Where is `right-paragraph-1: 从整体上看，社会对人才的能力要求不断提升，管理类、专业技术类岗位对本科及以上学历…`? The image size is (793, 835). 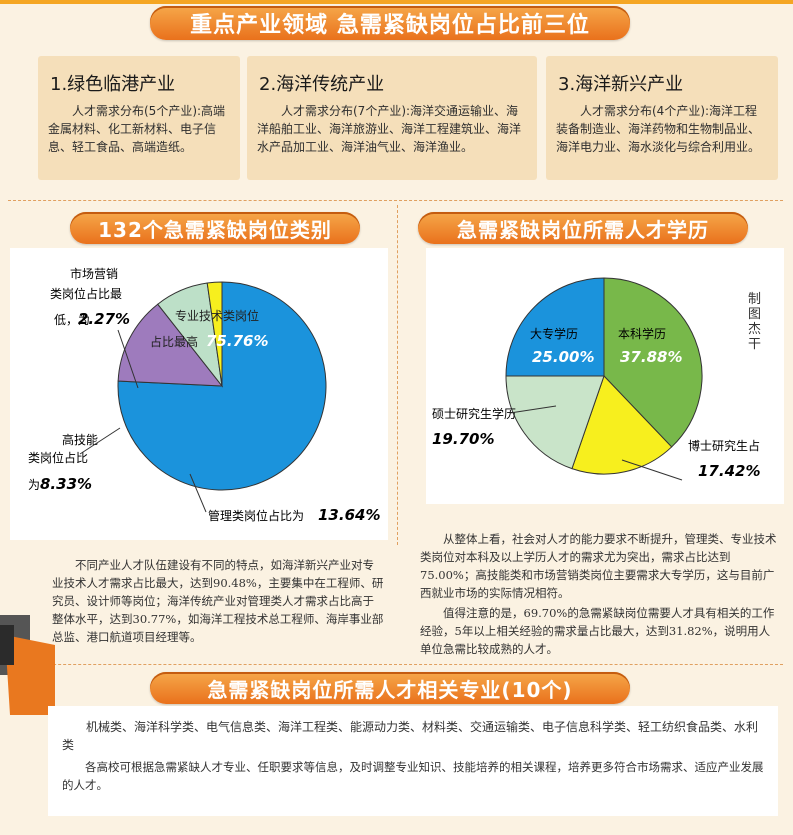 right-paragraph-1: 从整体上看，社会对人才的能力要求不断提升，管理类、专业技术类岗位对本科及以上学历… is located at coordinates (598, 566).